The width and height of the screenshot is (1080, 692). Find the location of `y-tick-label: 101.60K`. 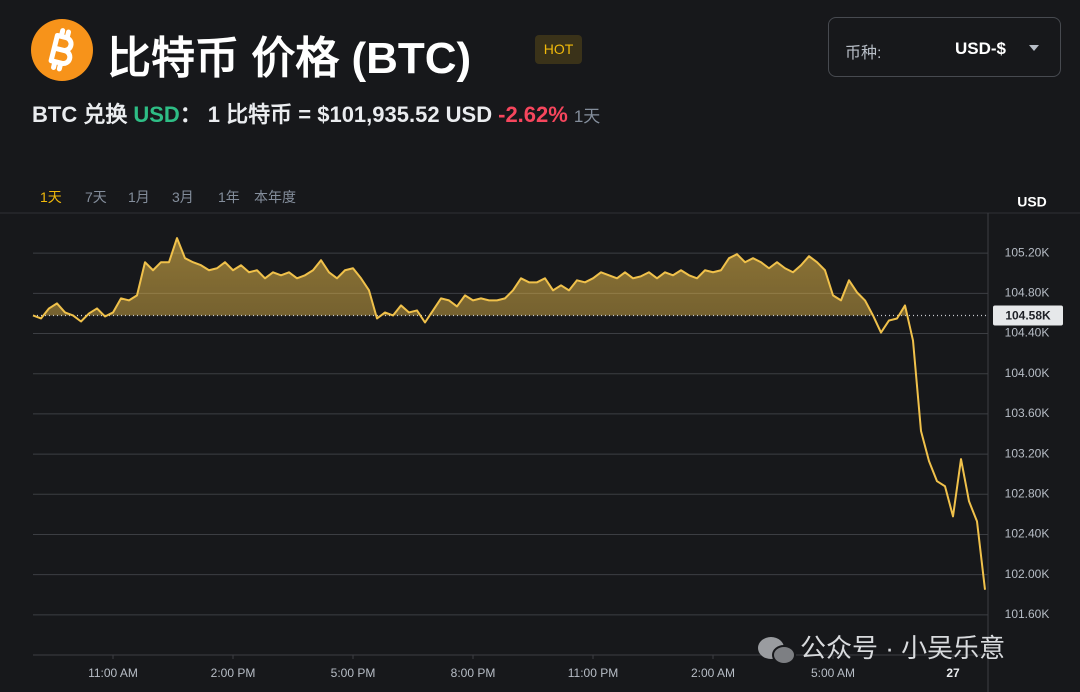

y-tick-label: 101.60K is located at coordinates (1027, 614).